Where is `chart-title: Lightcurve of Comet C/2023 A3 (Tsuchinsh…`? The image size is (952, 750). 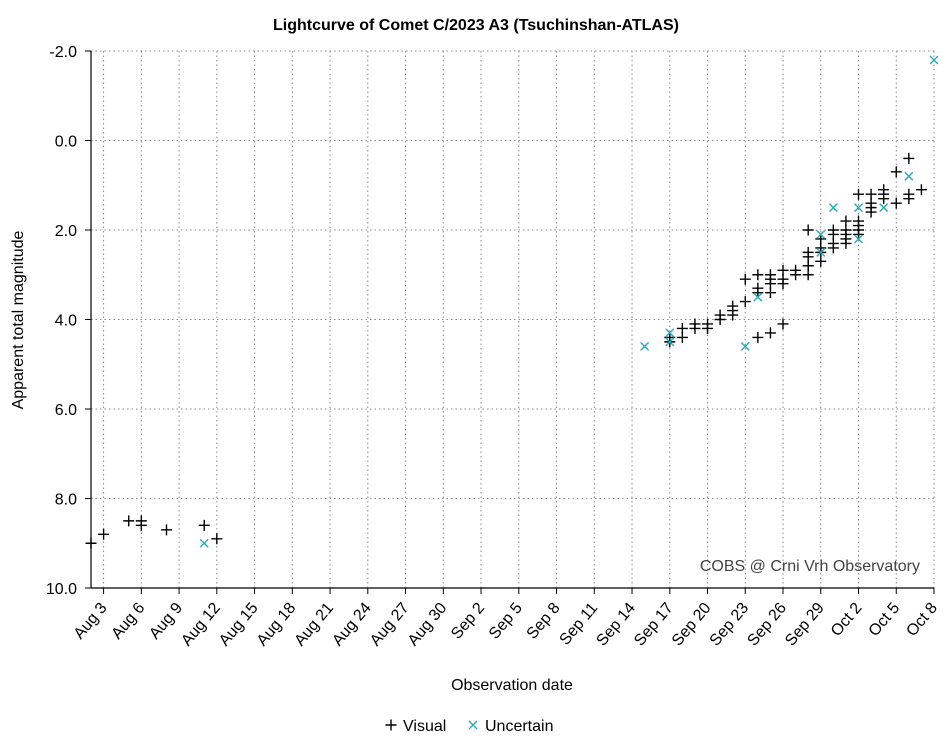
chart-title: Lightcurve of Comet C/2023 A3 (Tsuchinsh… is located at coordinates (476, 25).